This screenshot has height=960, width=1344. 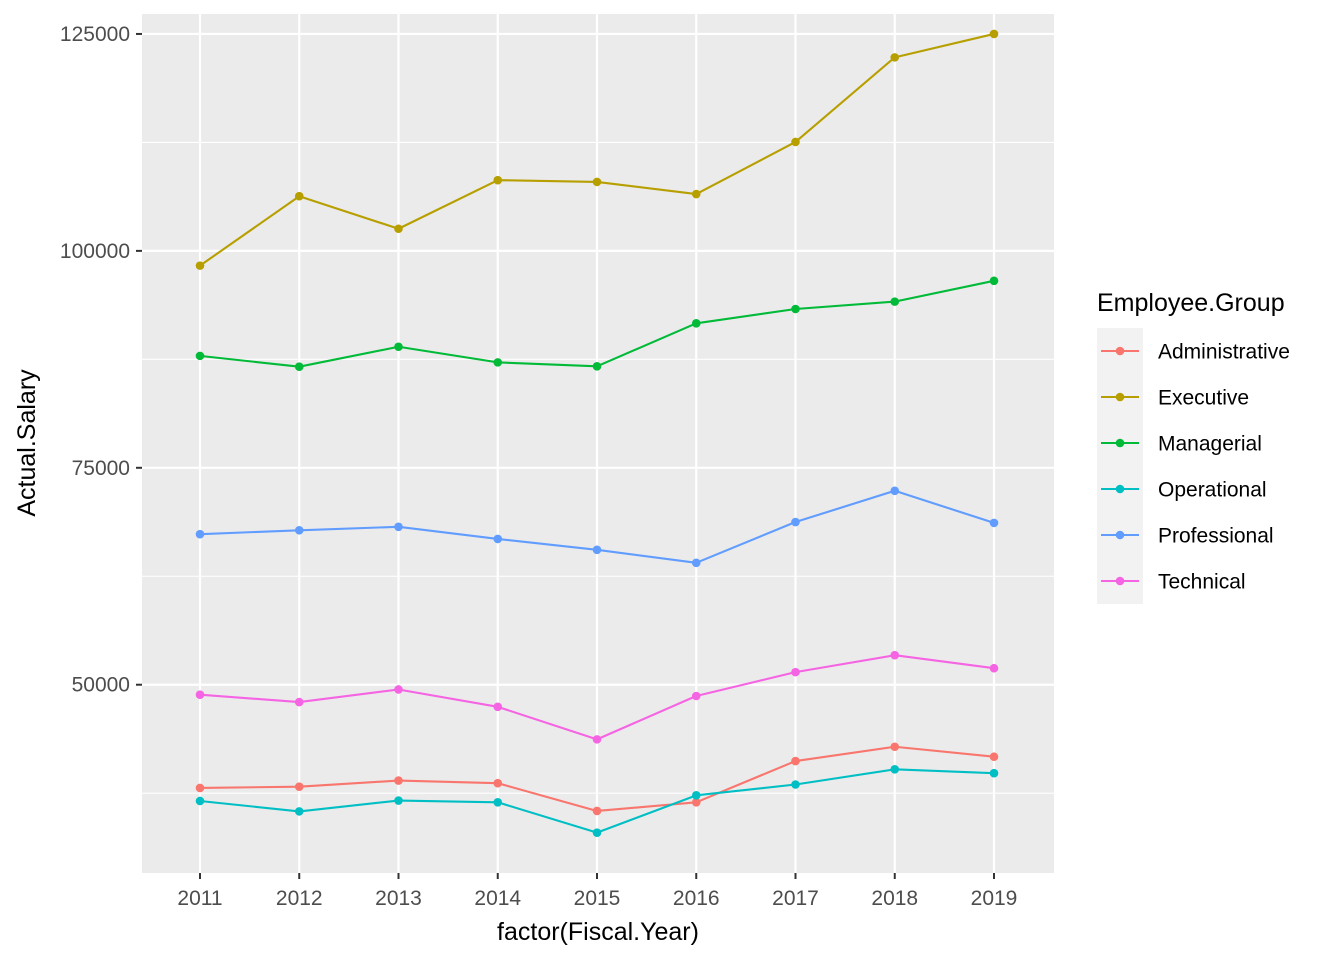 I want to click on y-axis: 50000 75000 100000 125000, so click(x=101, y=360).